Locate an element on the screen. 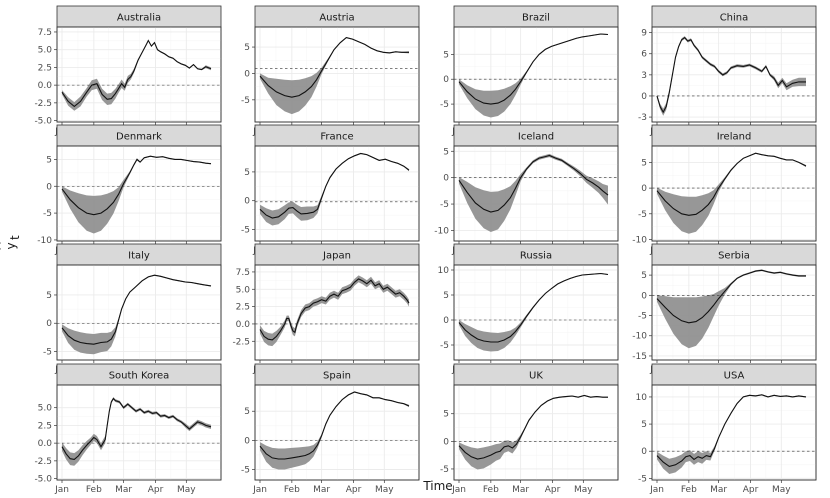  panel-background-japan is located at coordinates (337, 312).